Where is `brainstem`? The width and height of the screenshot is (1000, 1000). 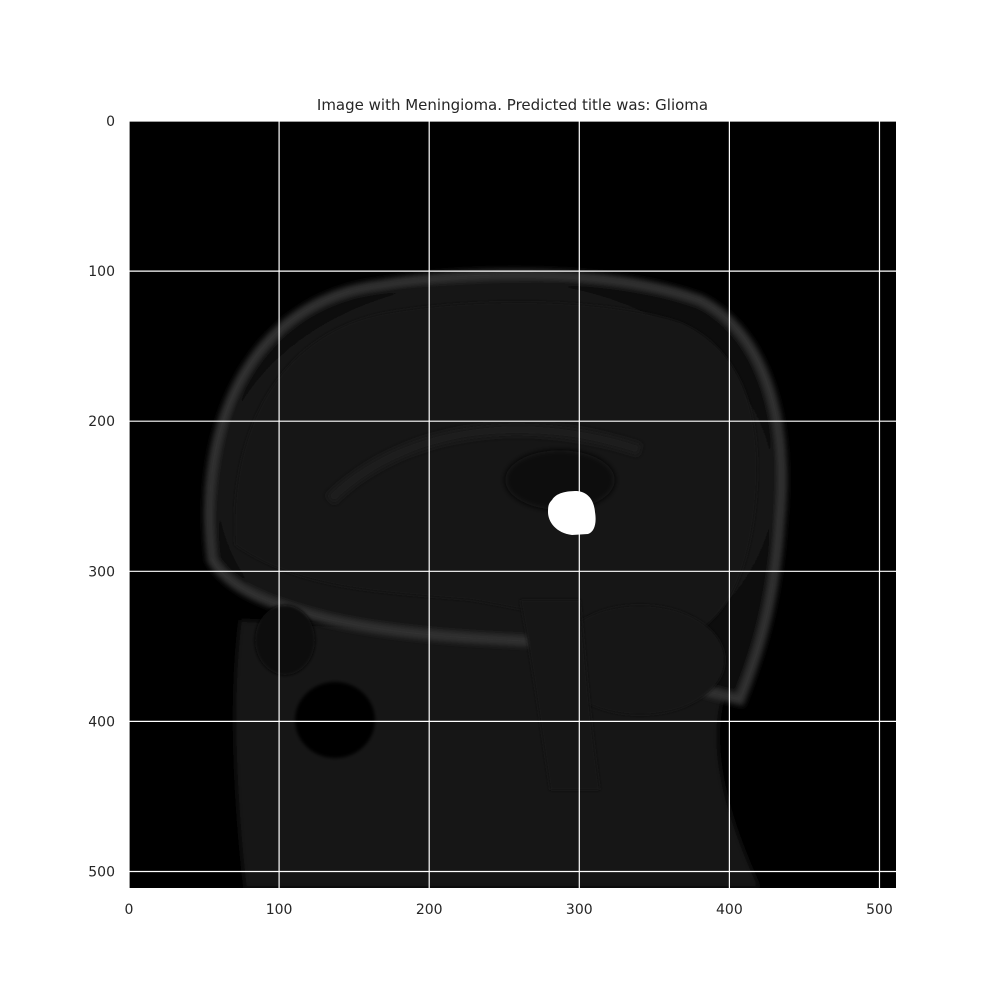 brainstem is located at coordinates (560, 695).